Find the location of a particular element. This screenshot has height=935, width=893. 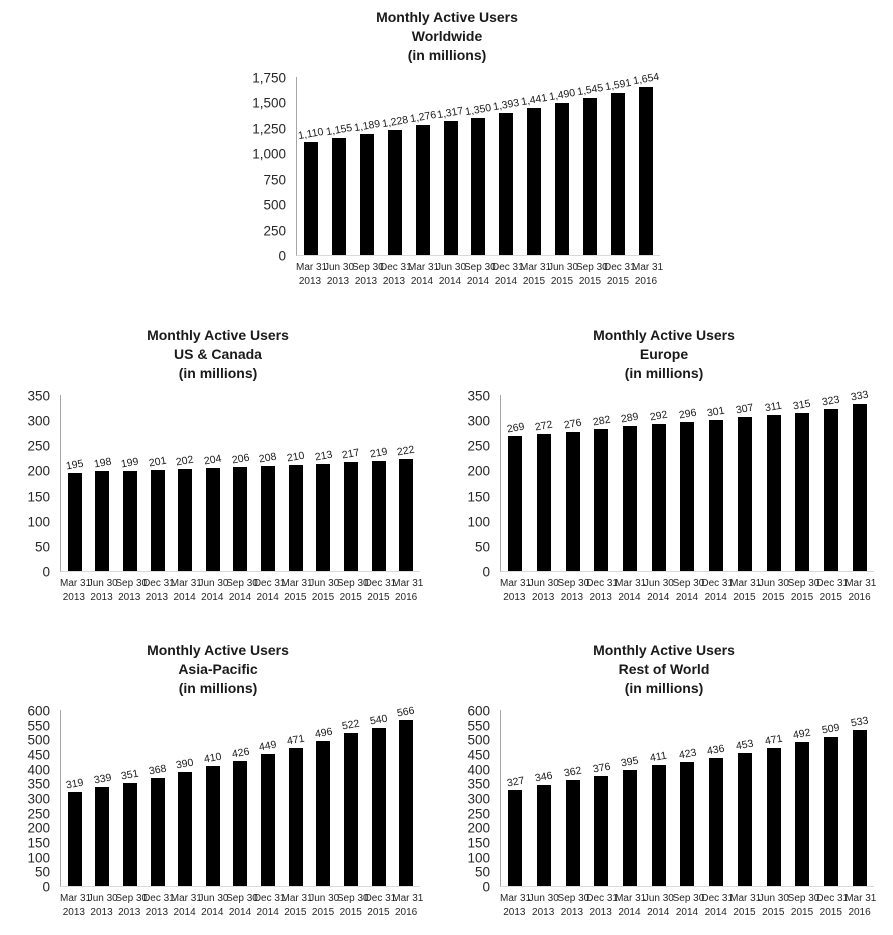

chart-title-region: Worldwide is located at coordinates (447, 36).